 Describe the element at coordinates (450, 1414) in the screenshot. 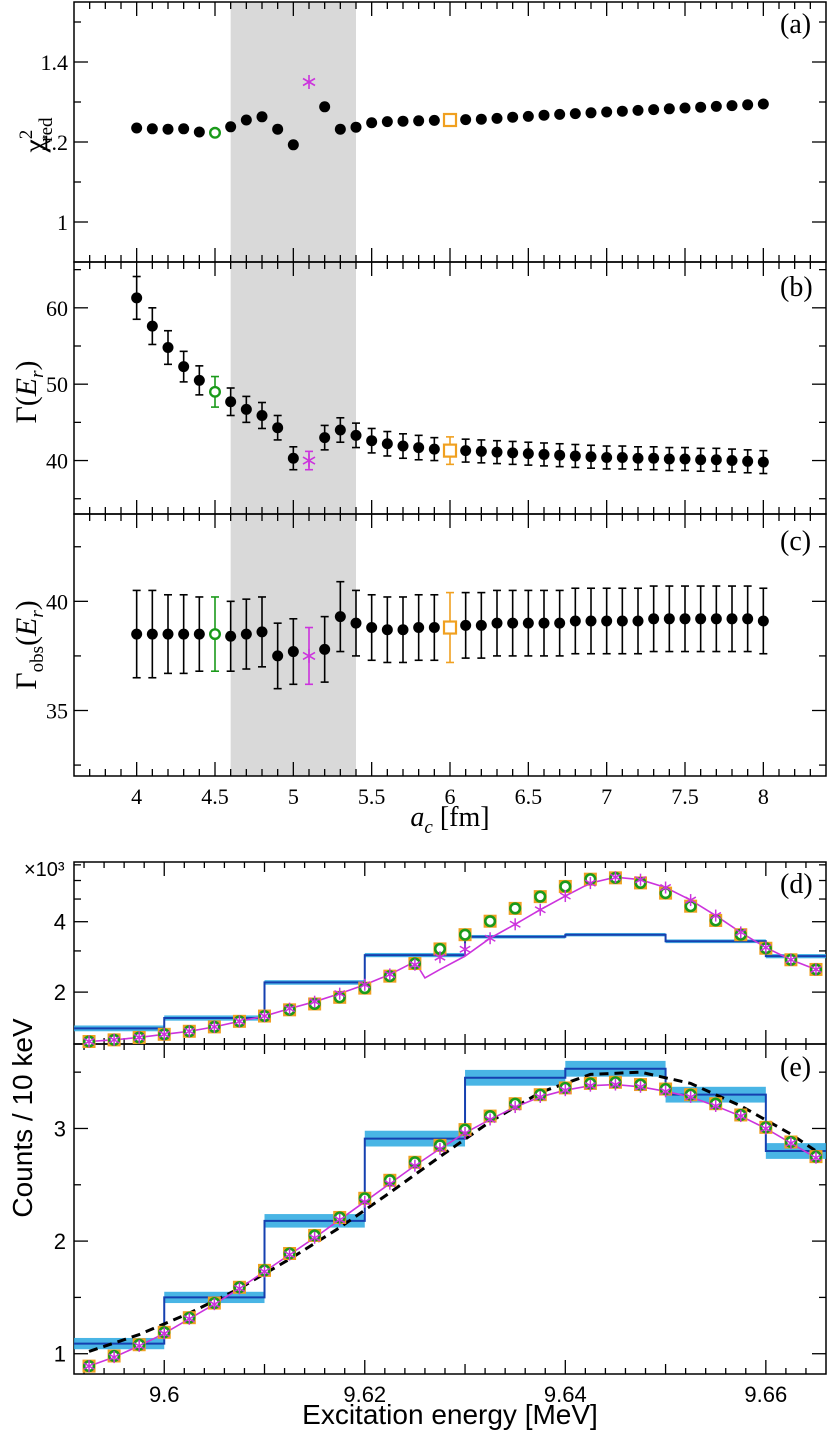

I see `bottom-xlabel: Excitation energy [MeV]` at that location.